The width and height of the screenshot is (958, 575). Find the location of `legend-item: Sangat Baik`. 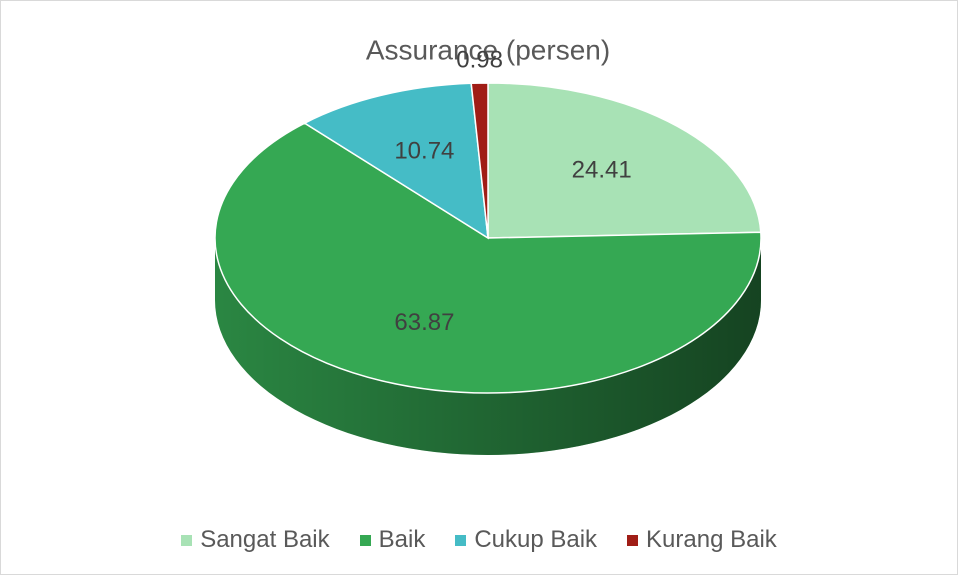

legend-item: Sangat Baik is located at coordinates (255, 540).